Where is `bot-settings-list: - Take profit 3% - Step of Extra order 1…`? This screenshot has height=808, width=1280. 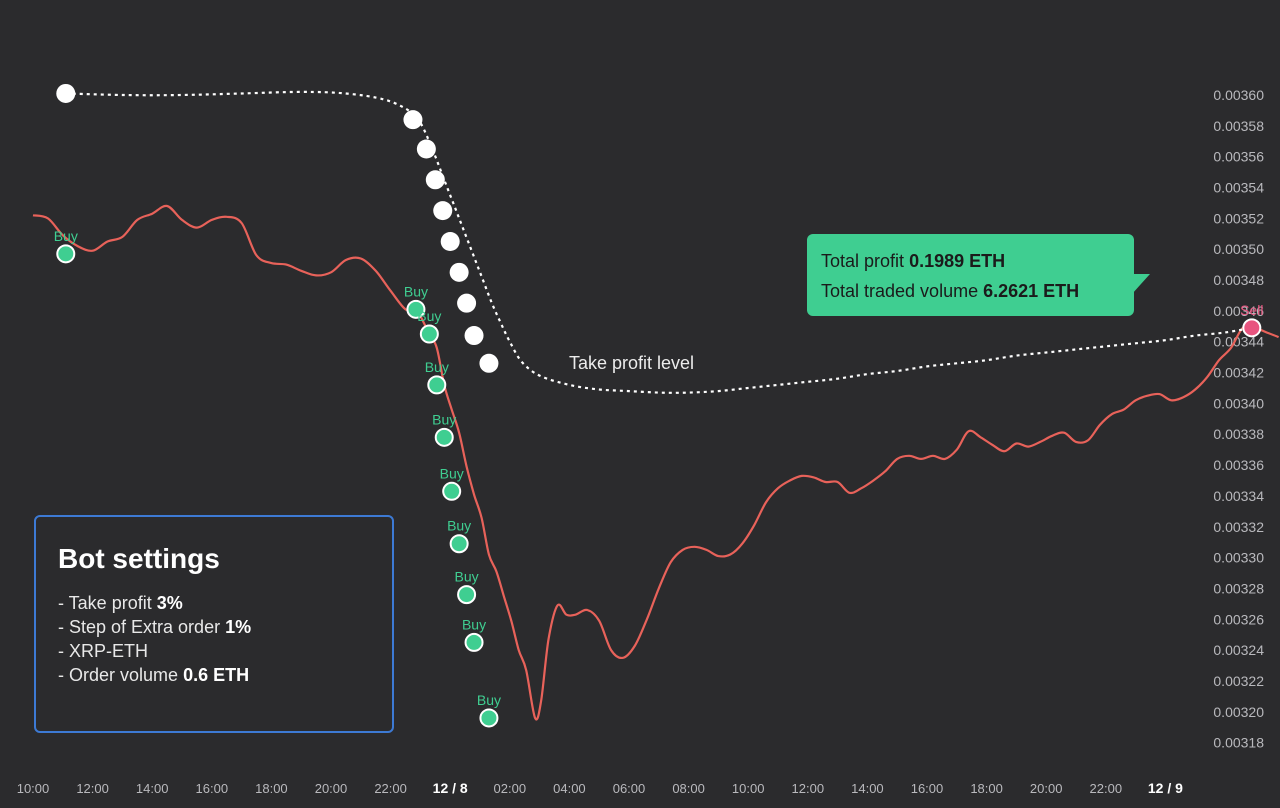
bot-settings-list: - Take profit 3% - Step of Extra order 1… is located at coordinates (214, 639).